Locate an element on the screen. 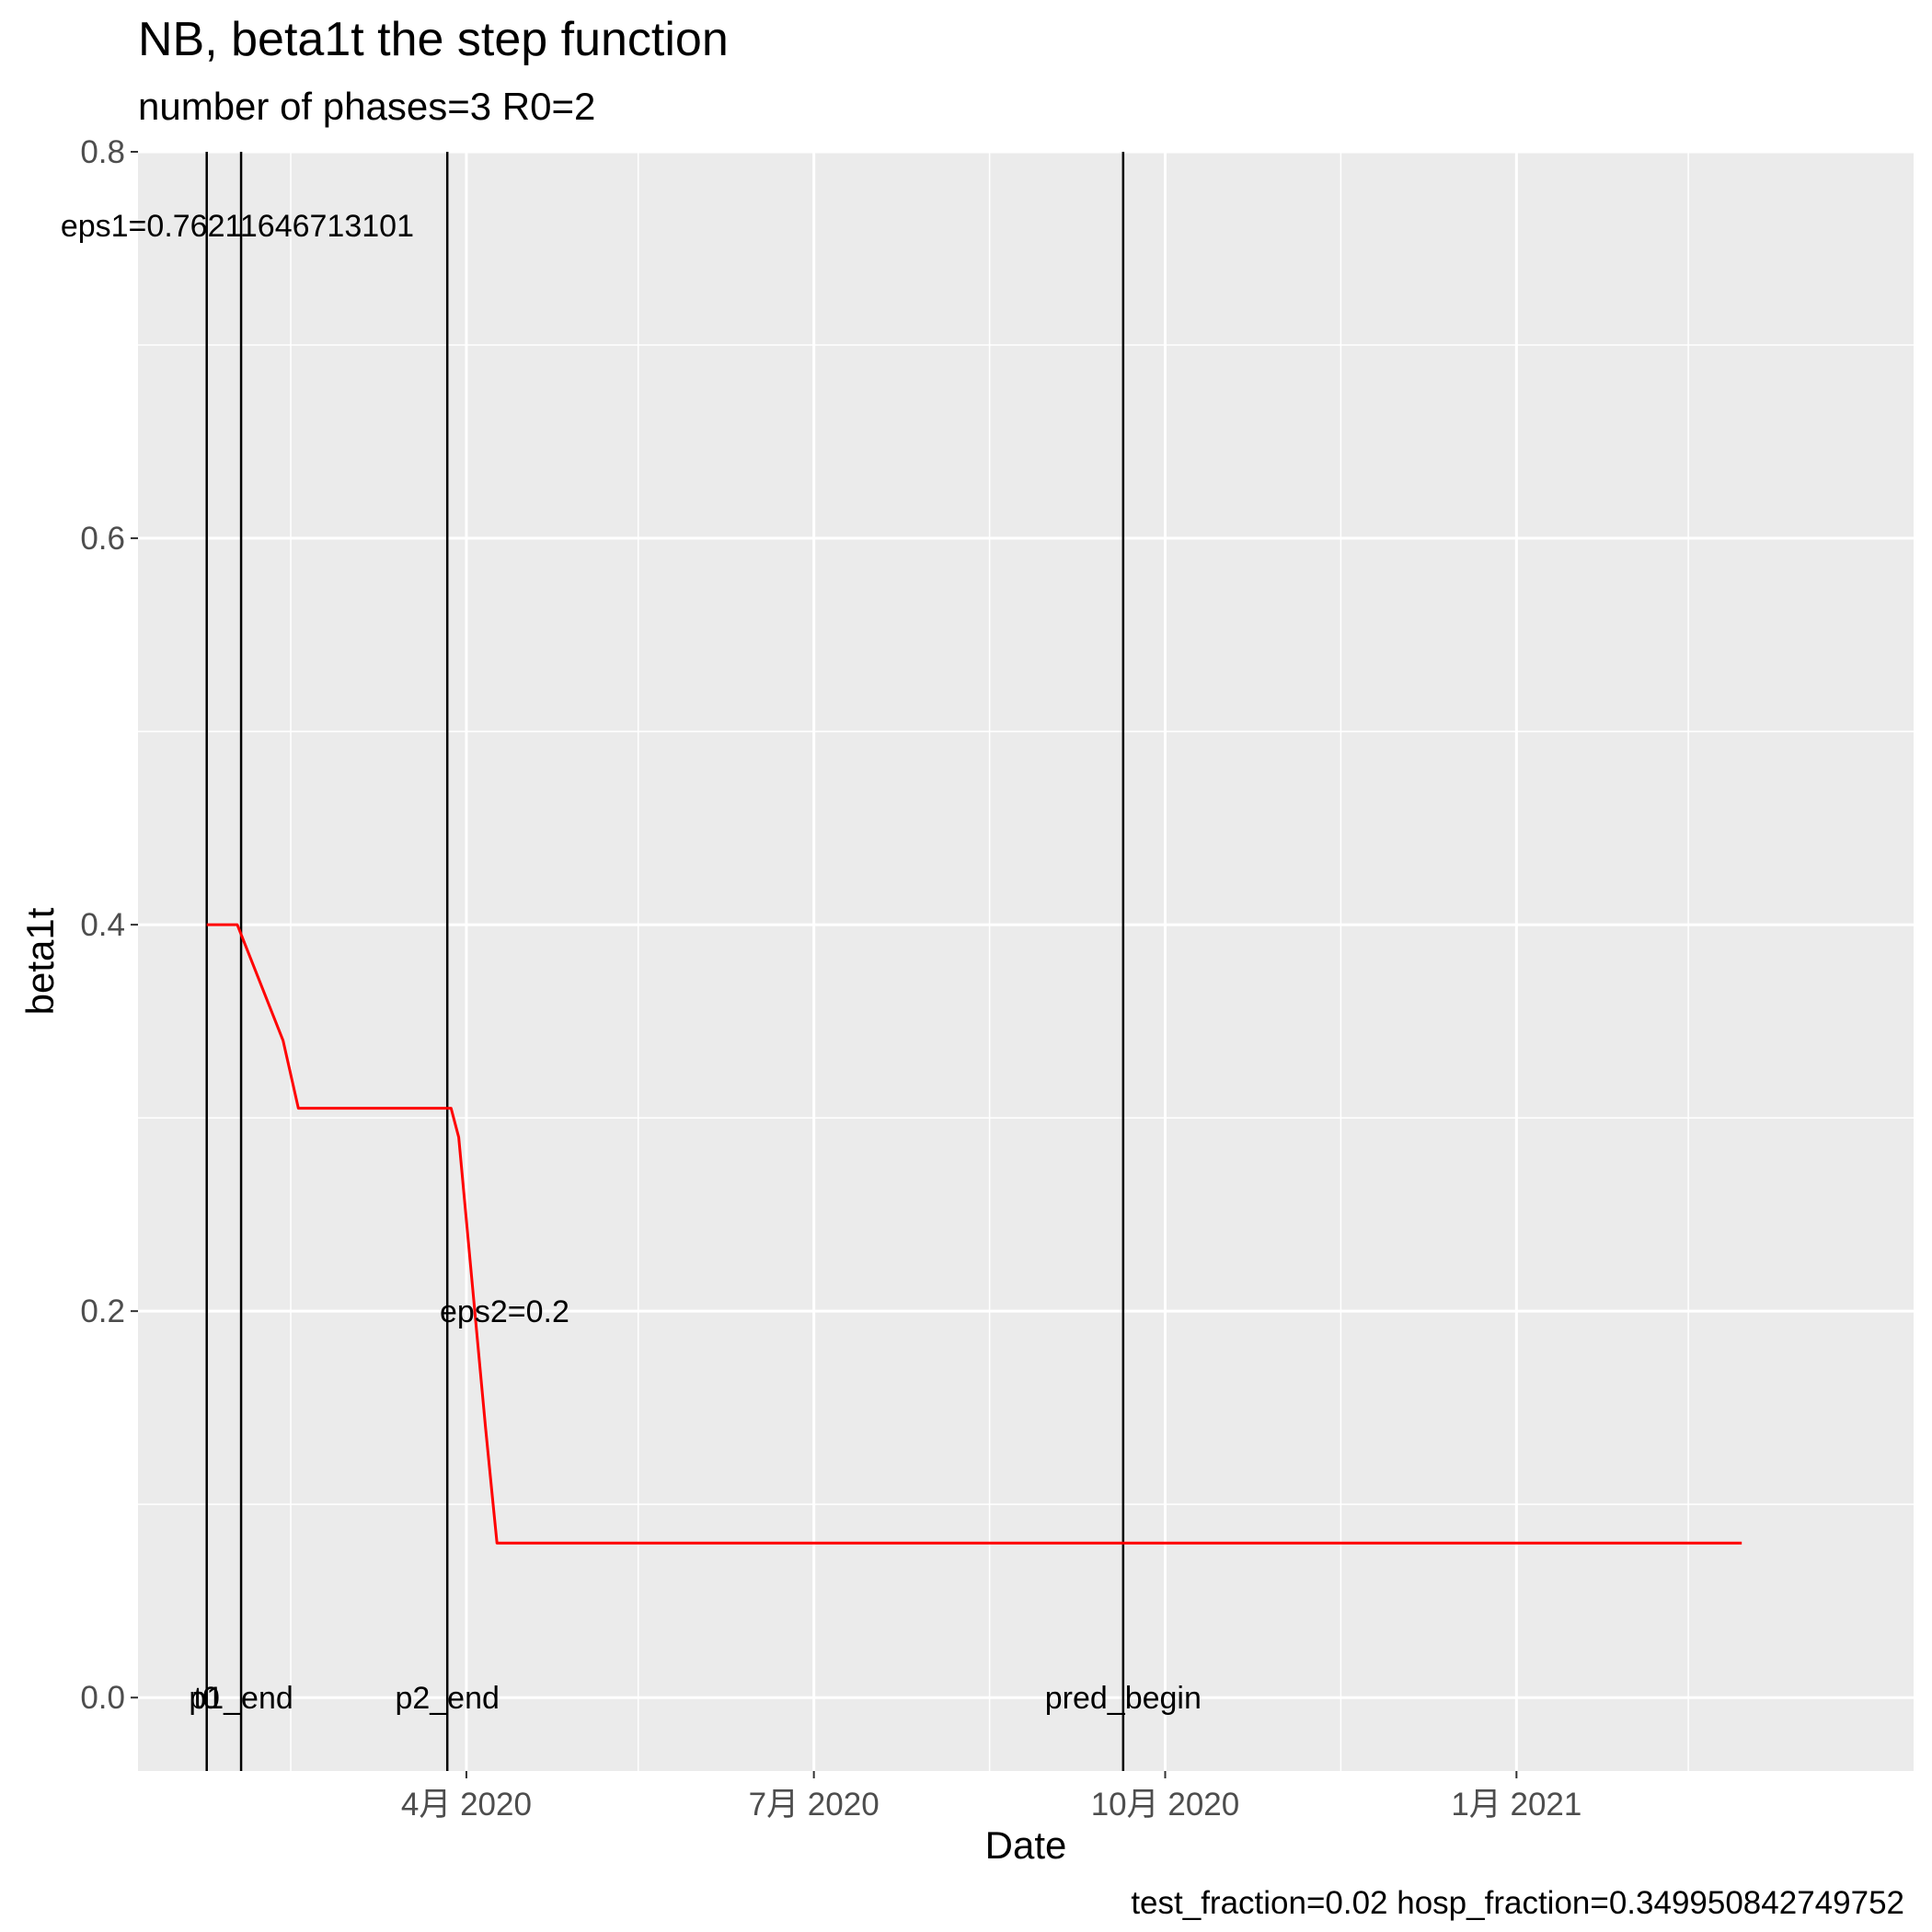  vline-label-p2-end: p2_end is located at coordinates (447, 1698).